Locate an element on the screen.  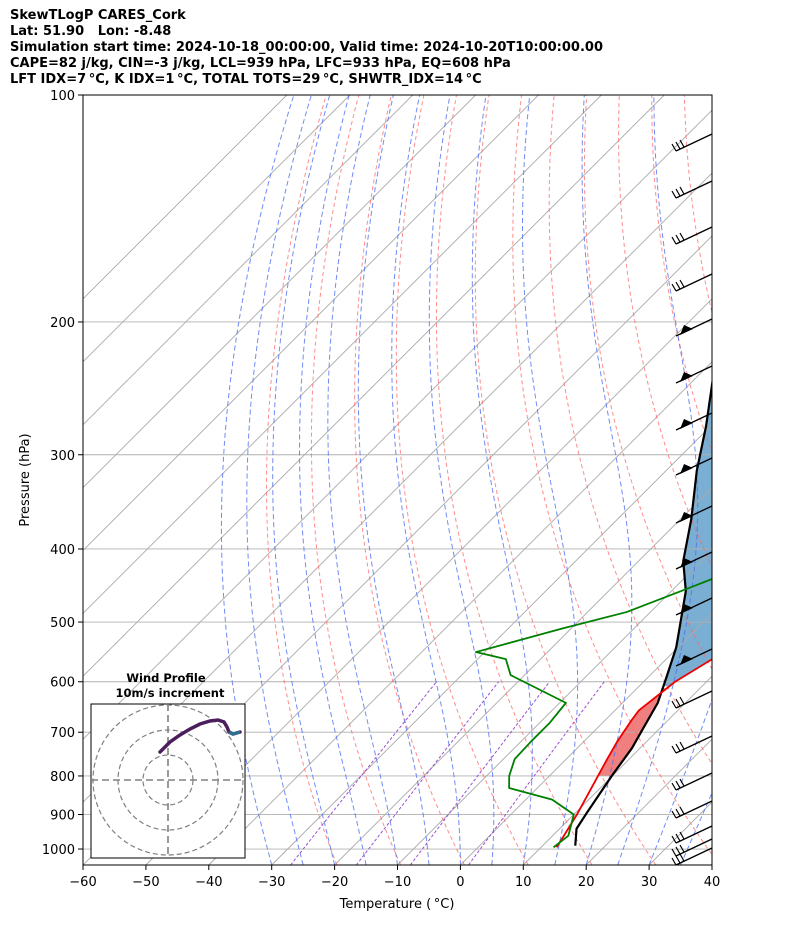
x-tick-label: 10 is located at coordinates (523, 882).